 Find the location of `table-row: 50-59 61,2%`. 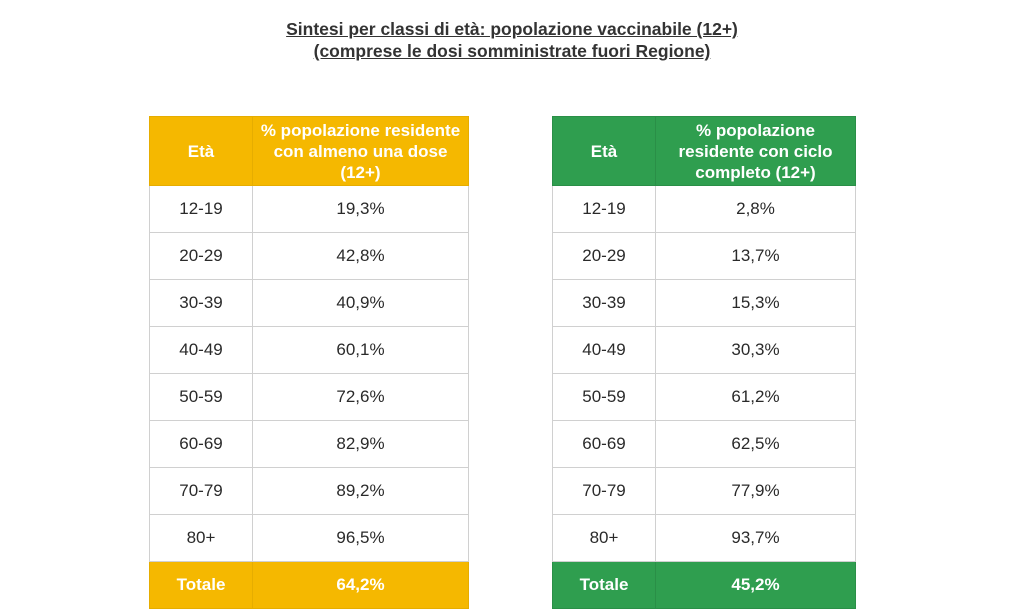

table-row: 50-59 61,2% is located at coordinates (704, 397).